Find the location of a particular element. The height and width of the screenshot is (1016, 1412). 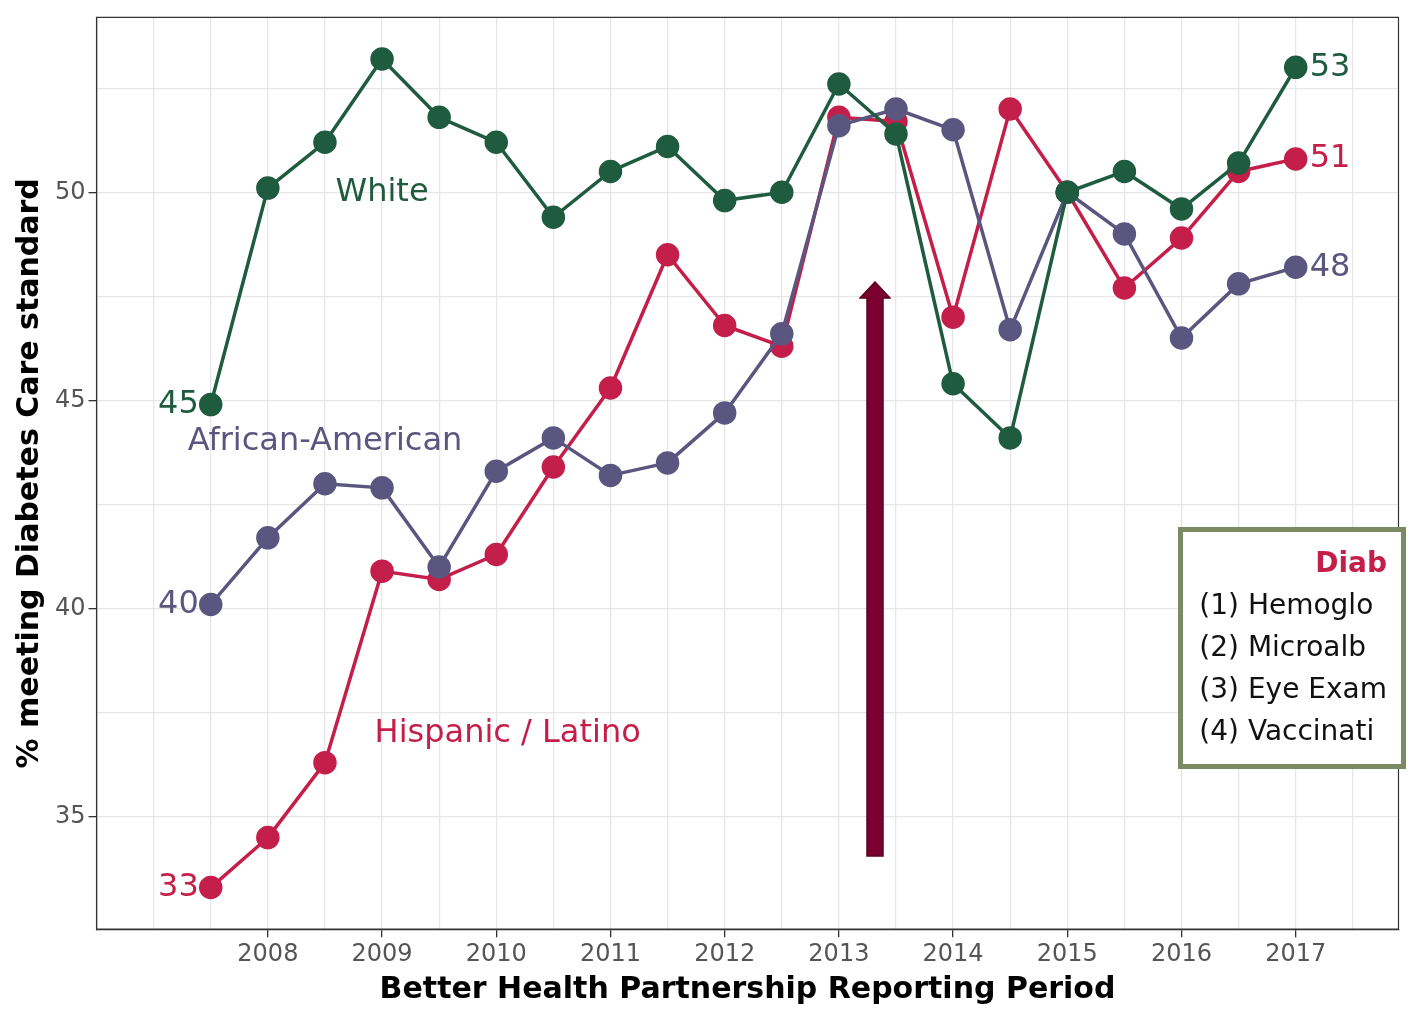

y-tick-label: 40 is located at coordinates (70, 606).